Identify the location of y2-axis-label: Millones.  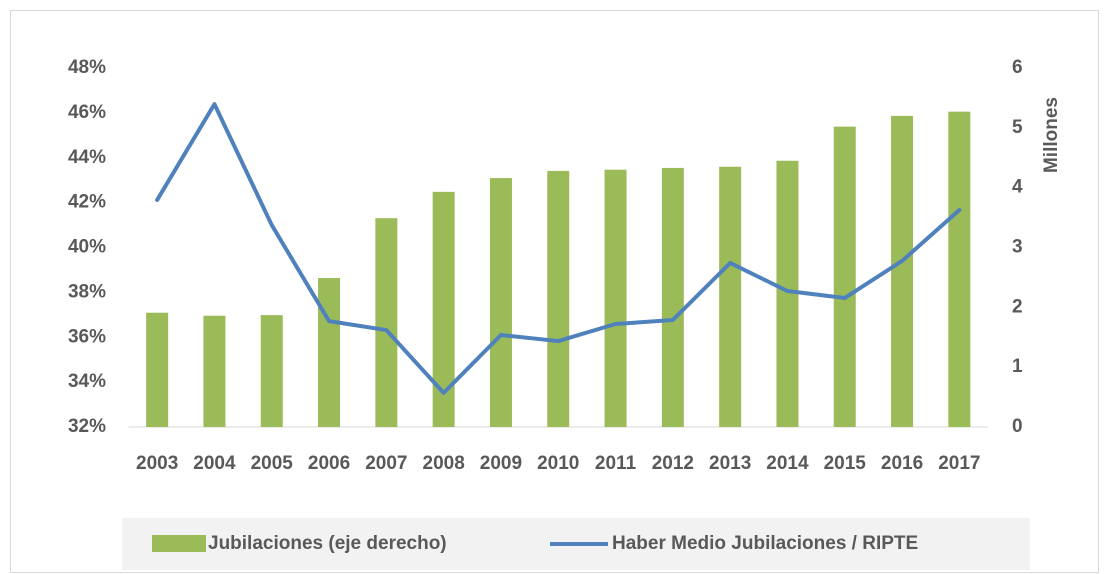
(1051, 135).